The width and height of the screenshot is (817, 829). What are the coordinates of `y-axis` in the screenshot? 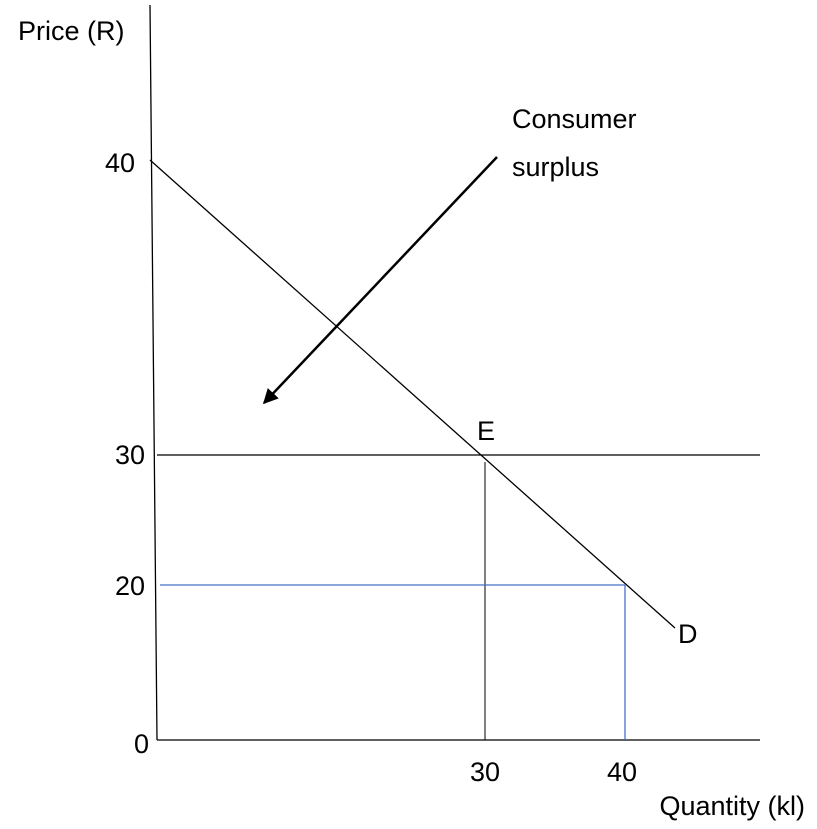 It's located at (153, 372).